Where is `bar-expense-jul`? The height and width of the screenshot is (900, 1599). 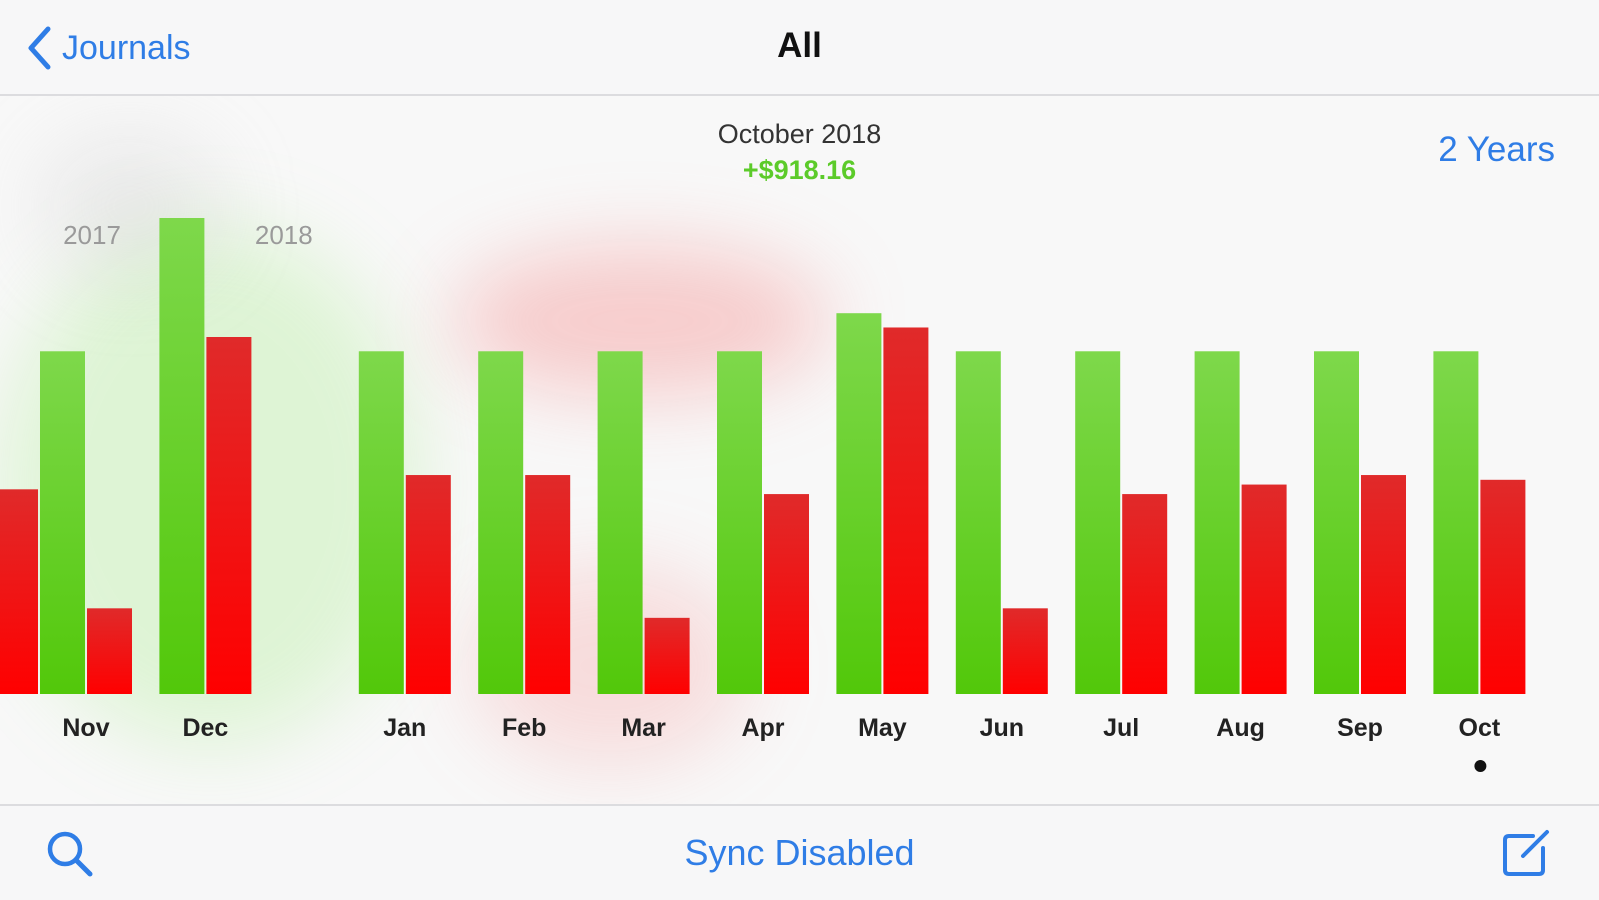 bar-expense-jul is located at coordinates (1145, 594).